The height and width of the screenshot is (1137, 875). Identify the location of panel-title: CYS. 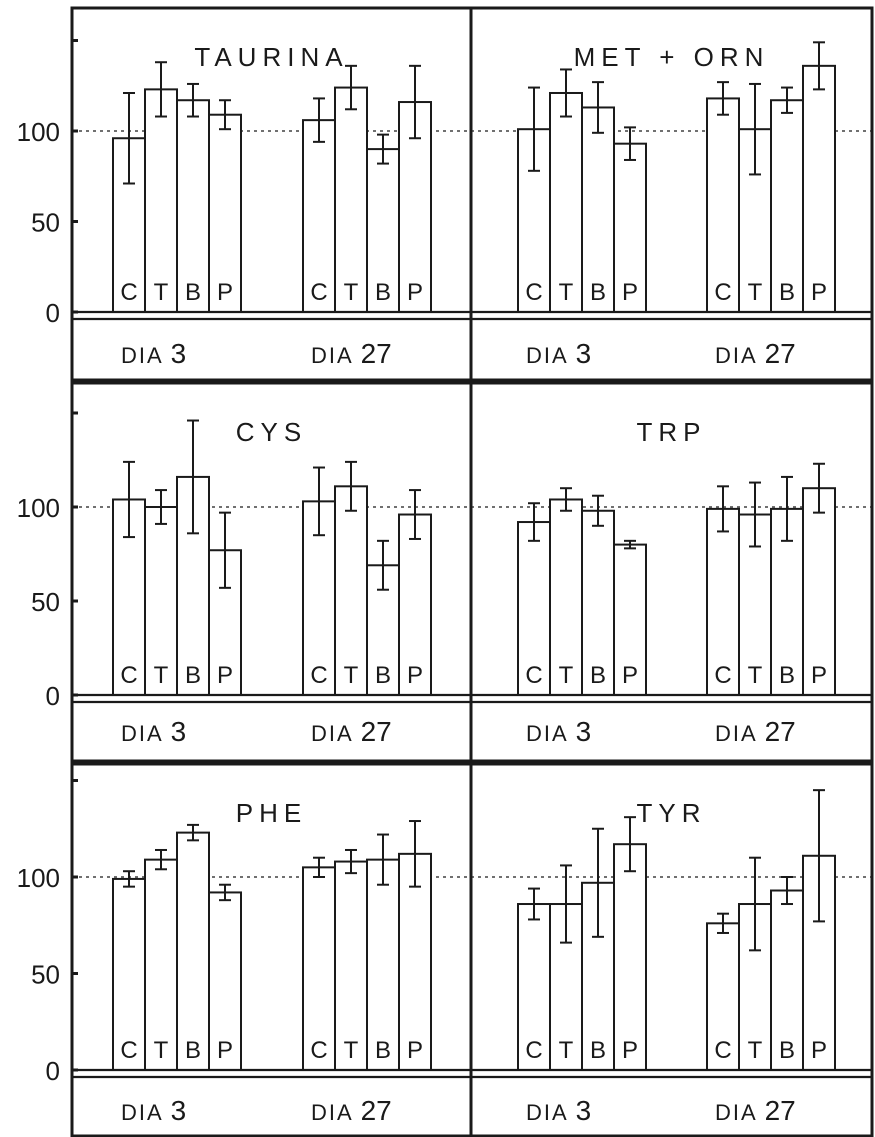
(271, 432).